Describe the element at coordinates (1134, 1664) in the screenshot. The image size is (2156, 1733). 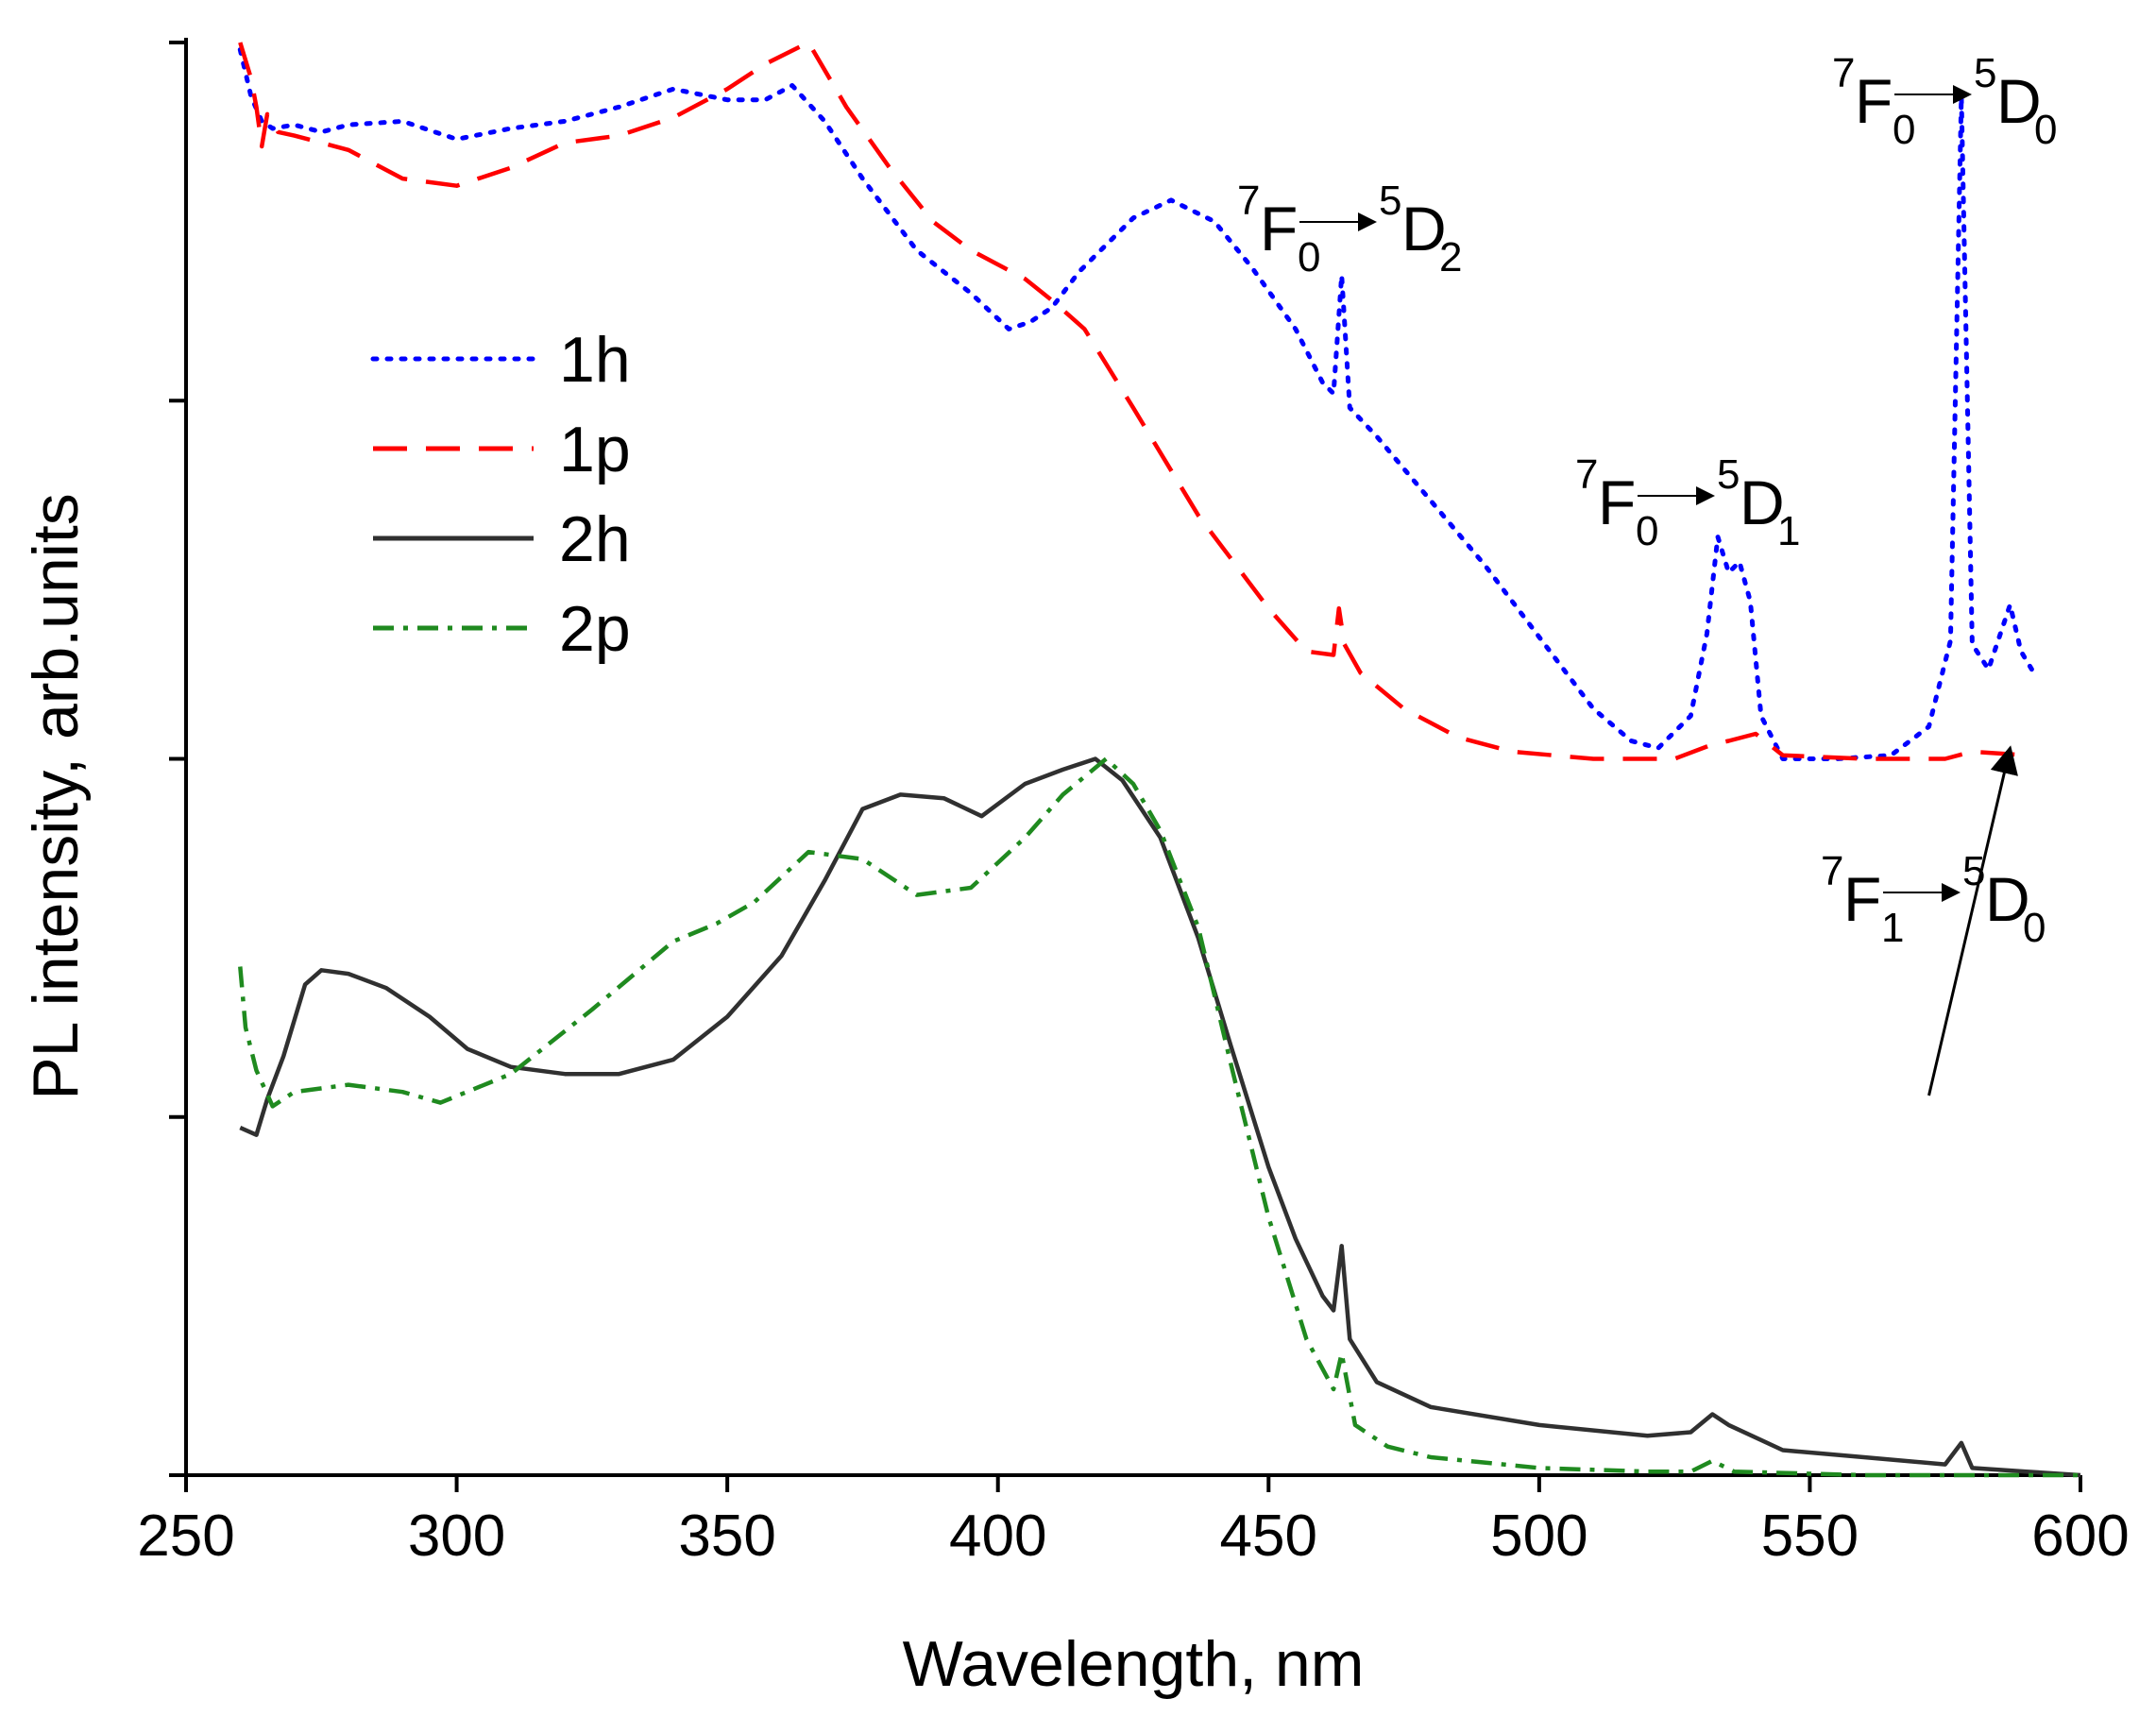
I see `x-axis-title: Wavelength, nm` at that location.